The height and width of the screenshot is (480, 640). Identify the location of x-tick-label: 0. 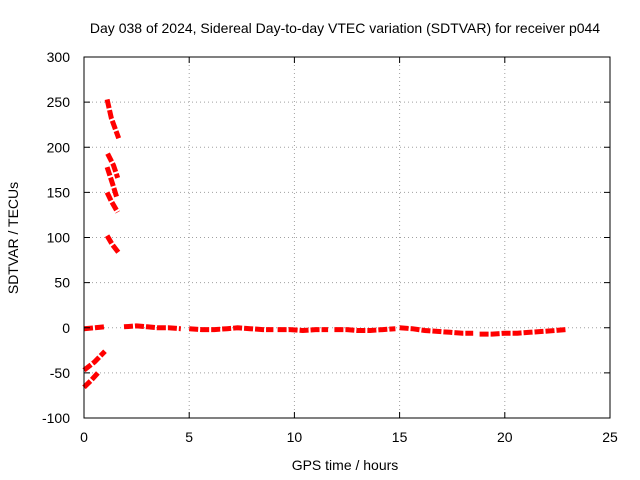
(84, 437).